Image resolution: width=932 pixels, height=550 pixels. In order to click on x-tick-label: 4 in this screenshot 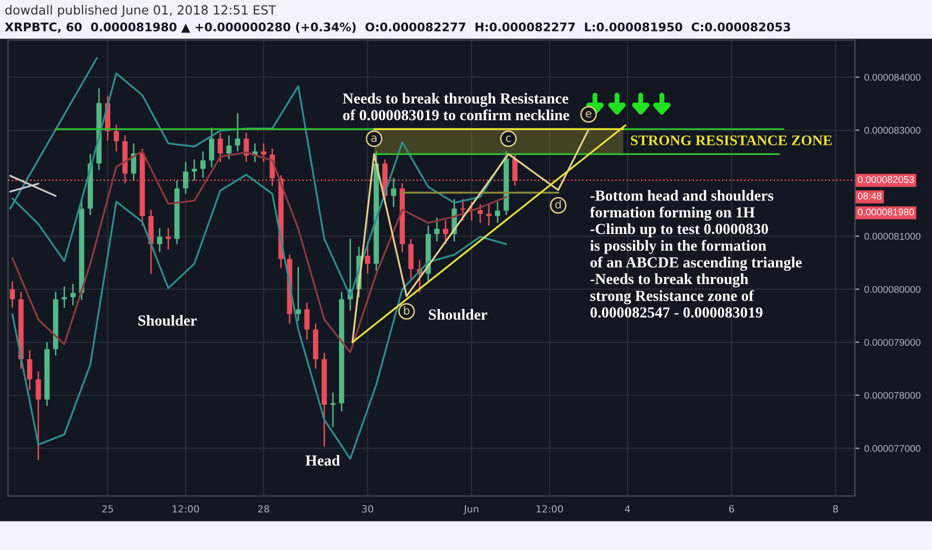, I will do `click(627, 508)`.